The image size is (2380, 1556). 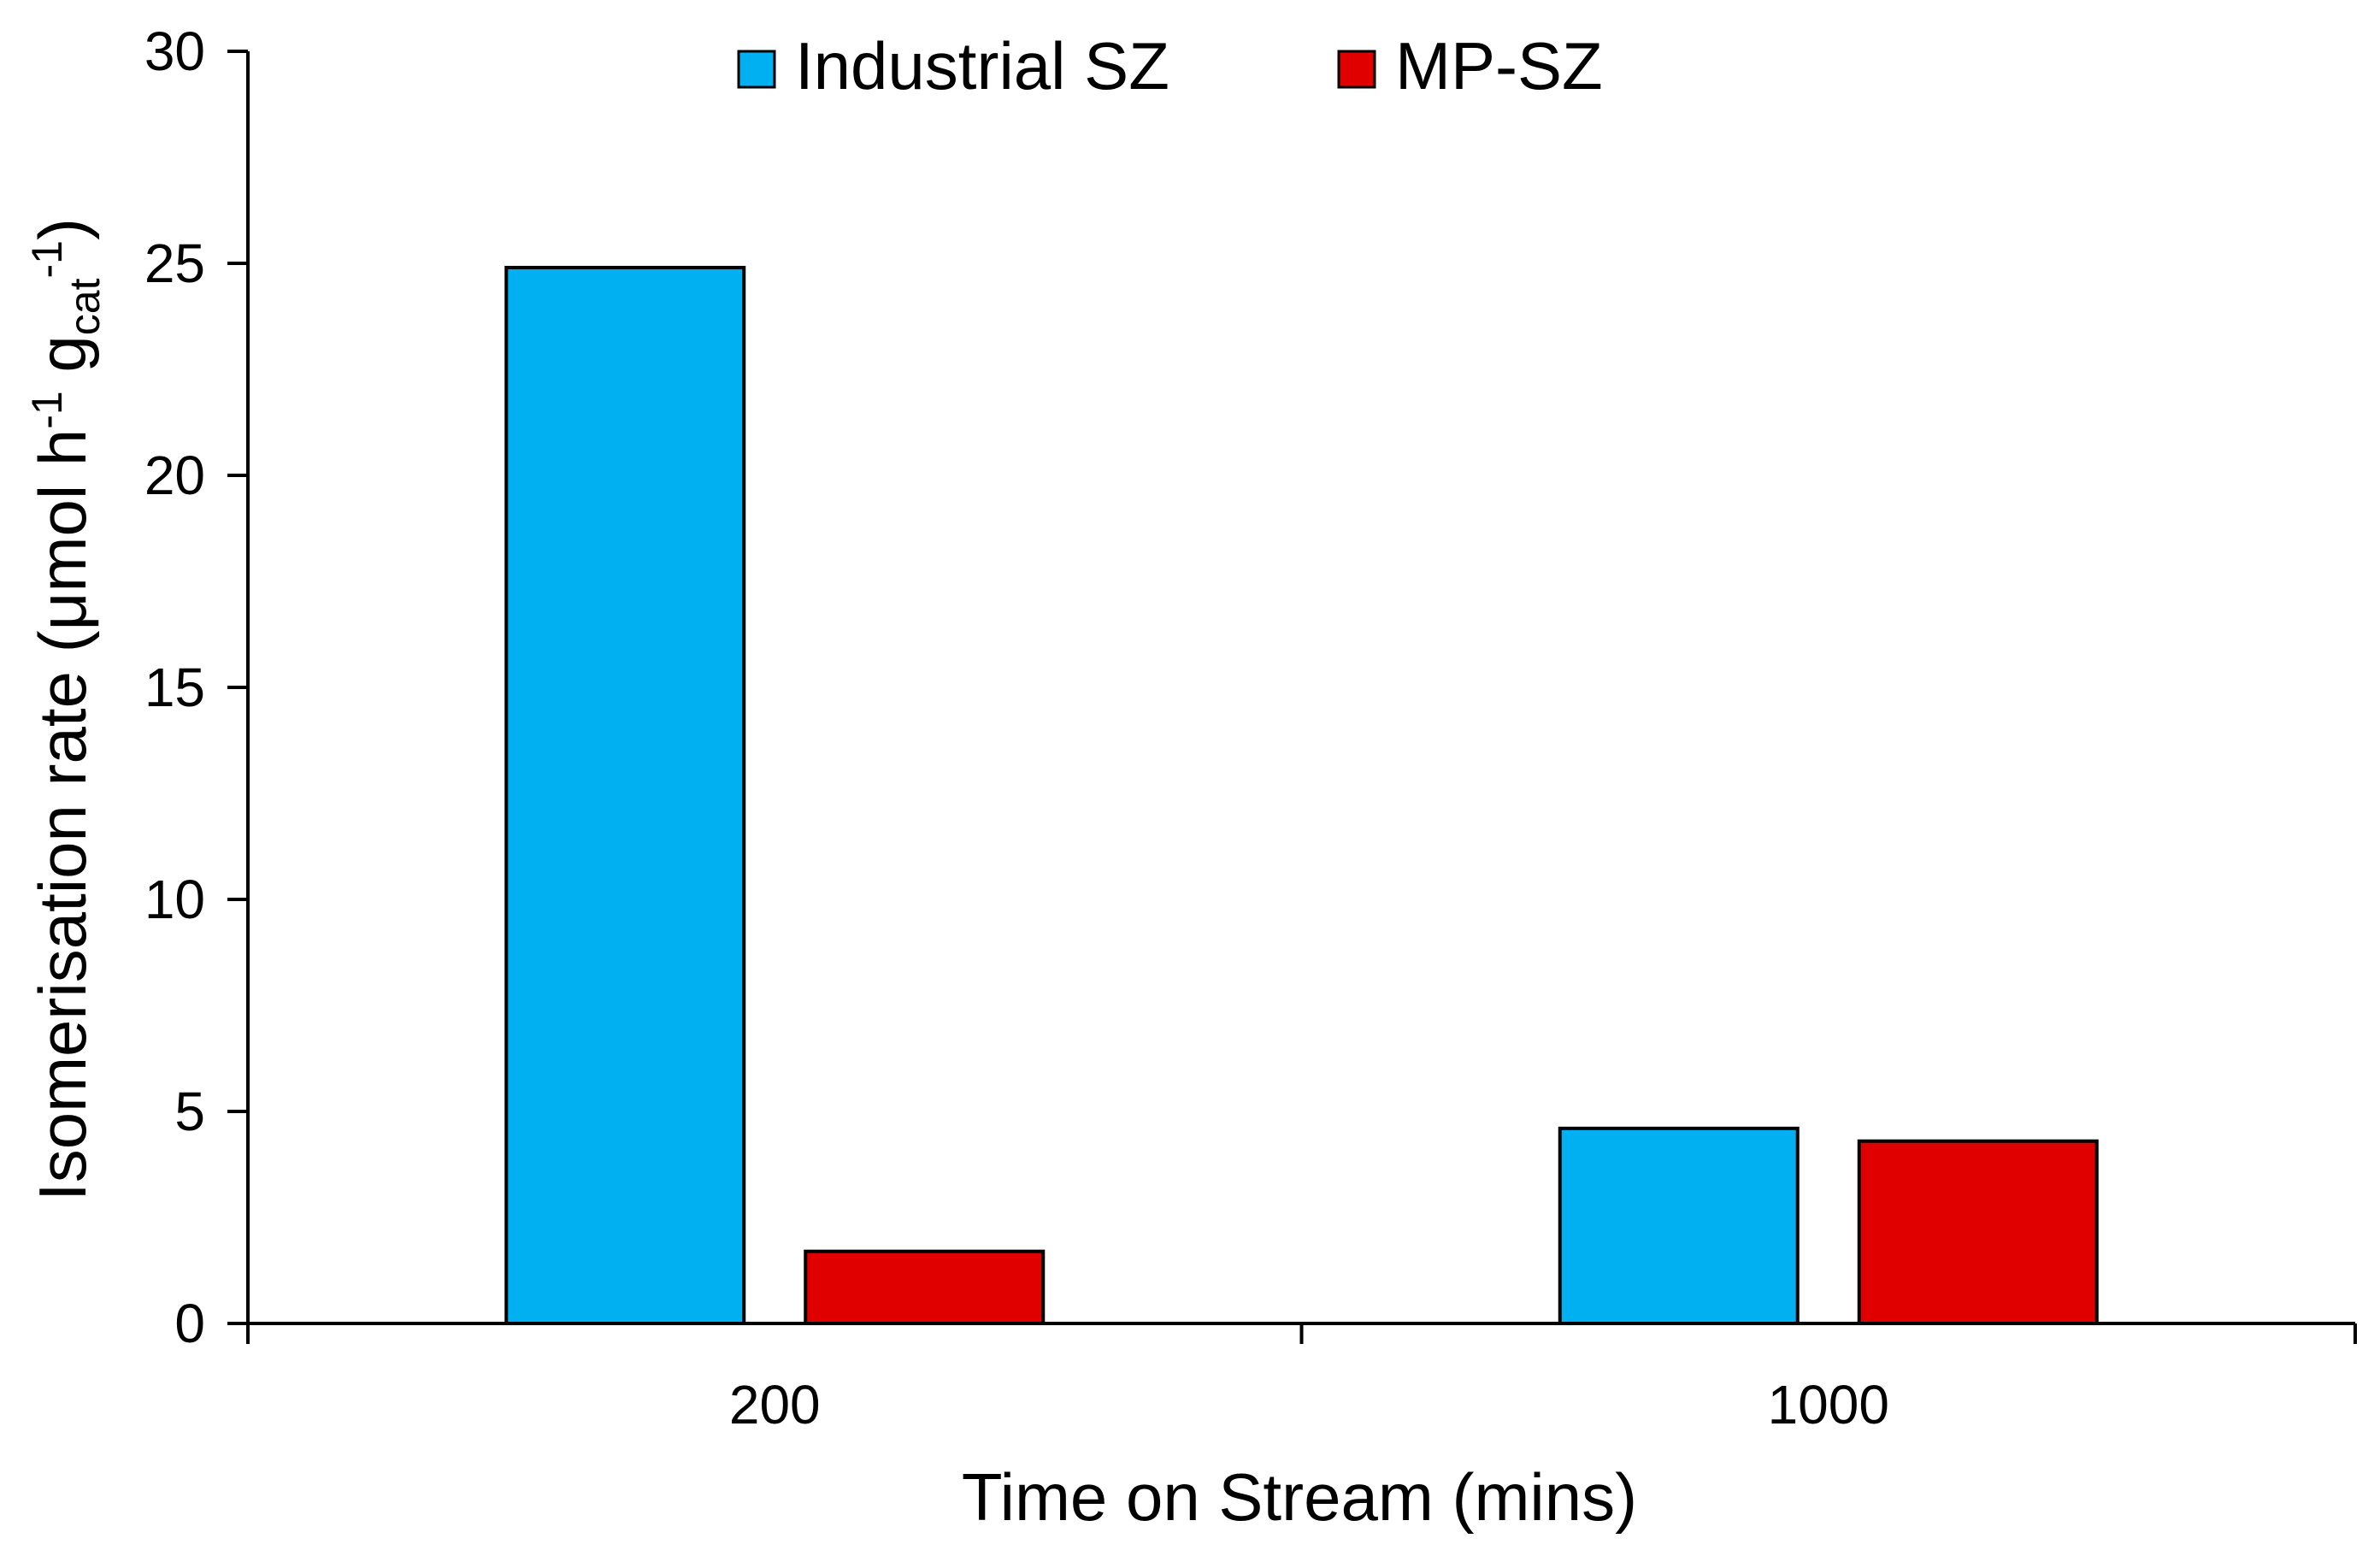 What do you see at coordinates (190, 1111) in the screenshot?
I see `y-tick-label: 5` at bounding box center [190, 1111].